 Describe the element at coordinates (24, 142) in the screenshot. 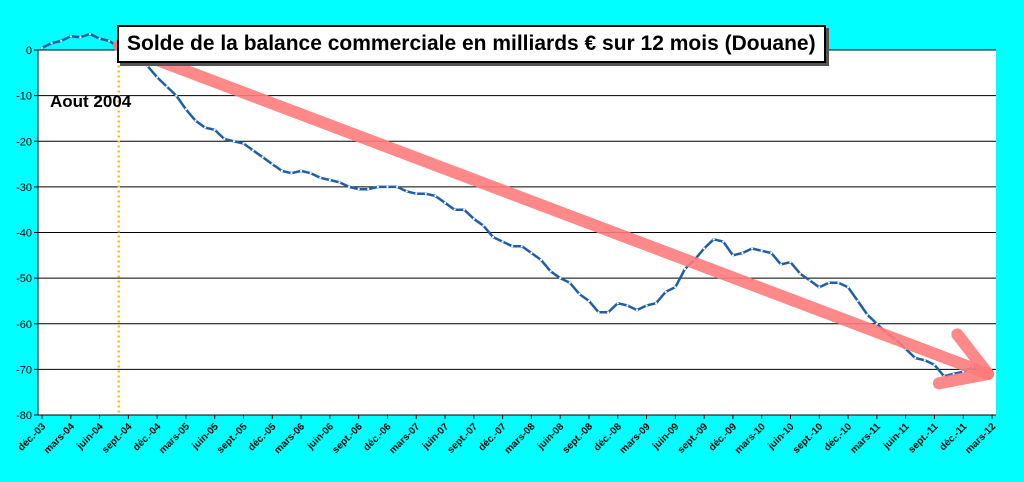

I see `y-tick-label: -20` at that location.